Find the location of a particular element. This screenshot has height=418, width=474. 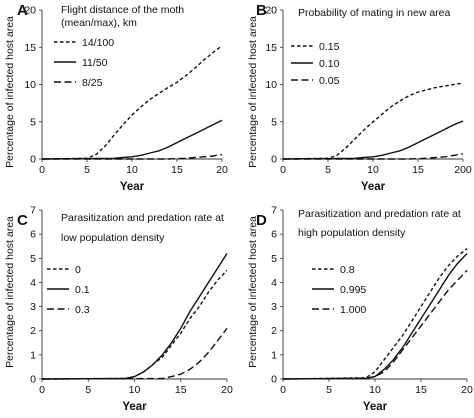

legend-label: 0 is located at coordinates (78, 270).